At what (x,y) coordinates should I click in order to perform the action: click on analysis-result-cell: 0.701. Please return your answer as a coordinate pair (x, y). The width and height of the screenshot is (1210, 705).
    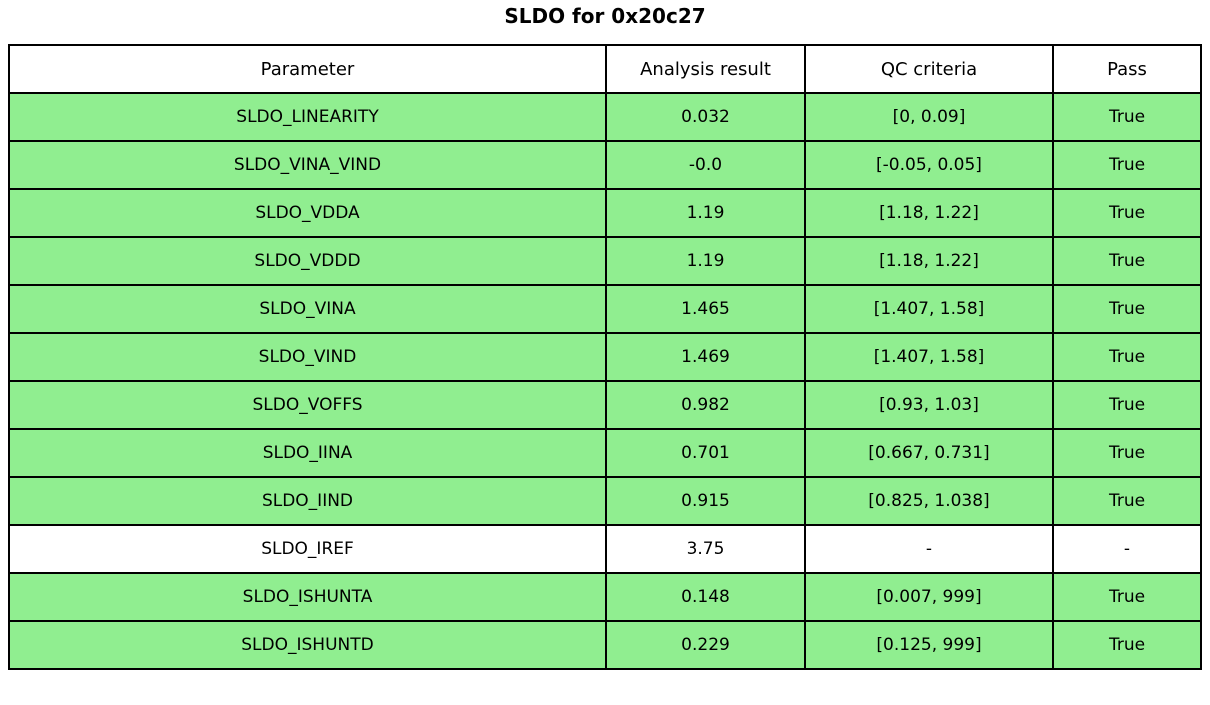
    Looking at the image, I should click on (705, 453).